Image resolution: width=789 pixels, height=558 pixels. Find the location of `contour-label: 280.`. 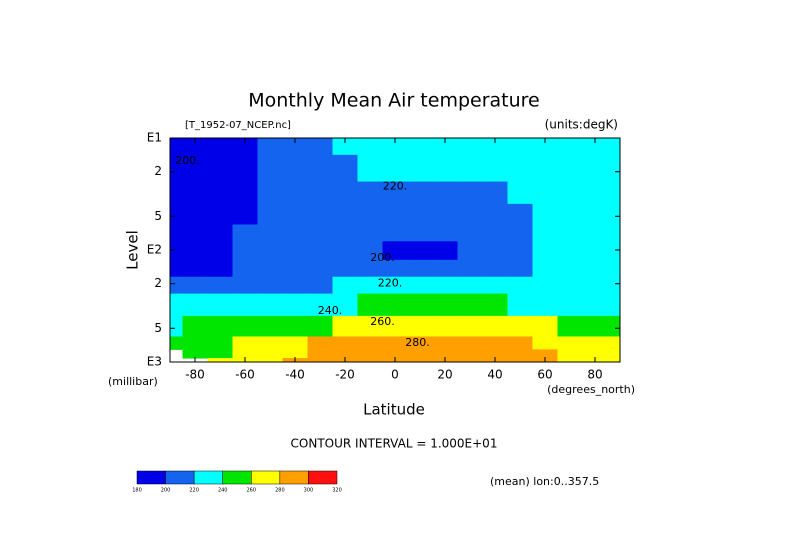

contour-label: 280. is located at coordinates (417, 342).